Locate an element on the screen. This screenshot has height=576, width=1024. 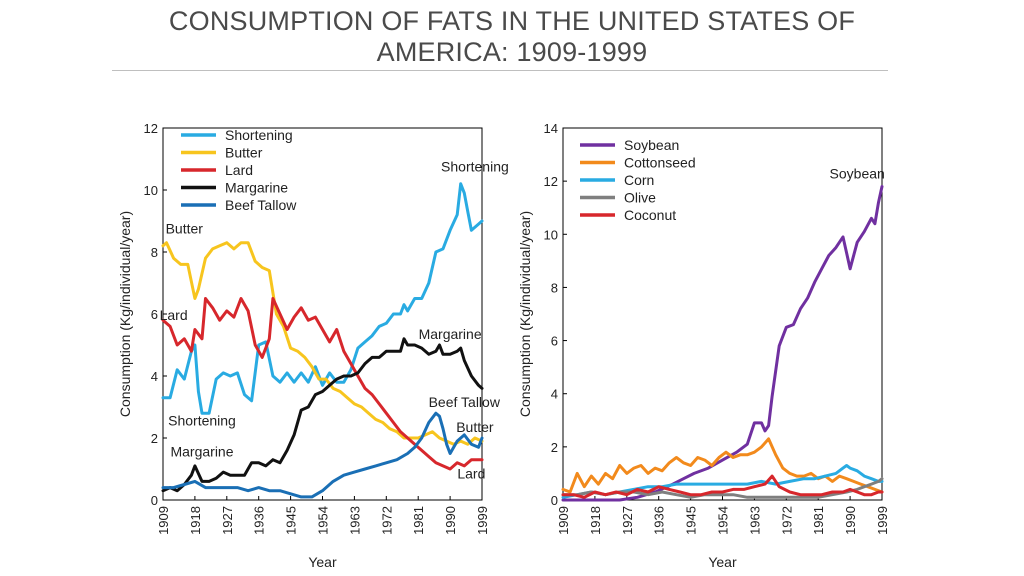
series-line-coconut is located at coordinates (722, 486).